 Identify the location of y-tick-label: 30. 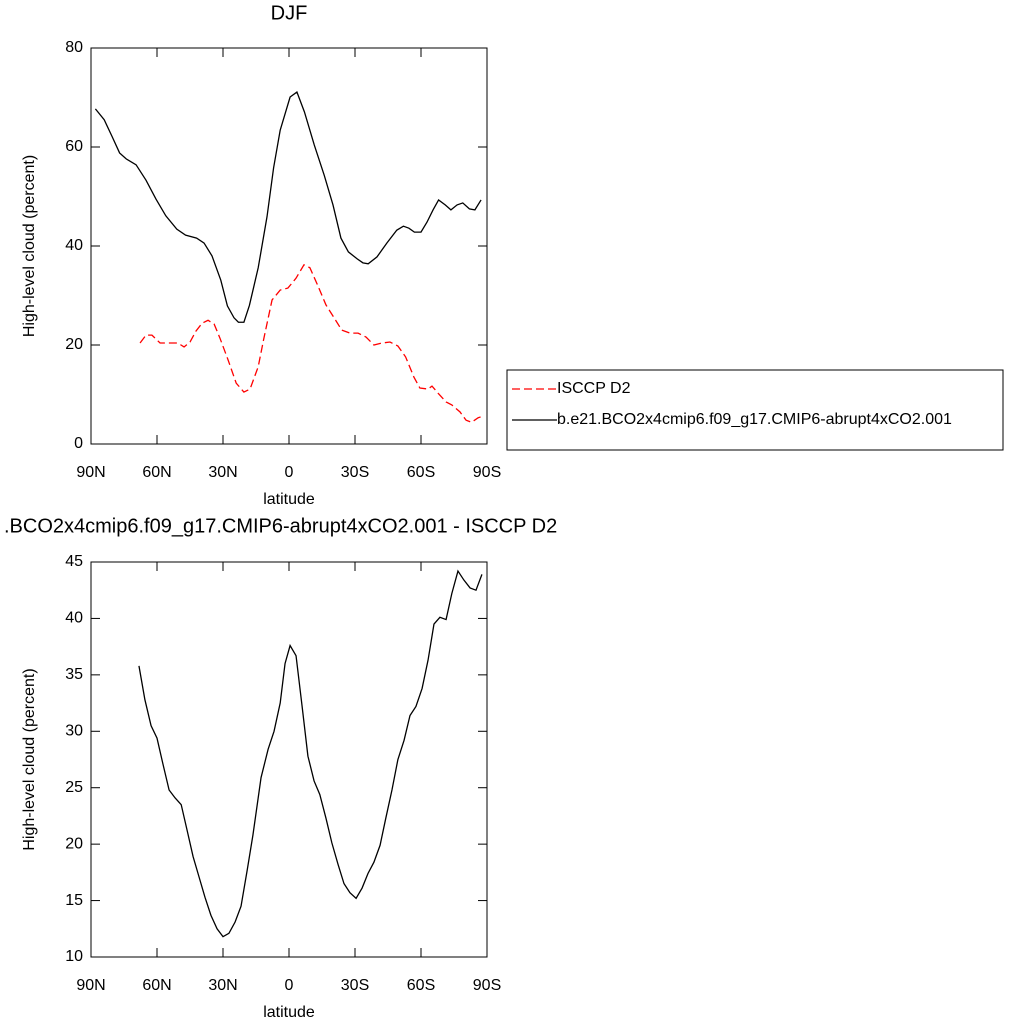
(74, 731).